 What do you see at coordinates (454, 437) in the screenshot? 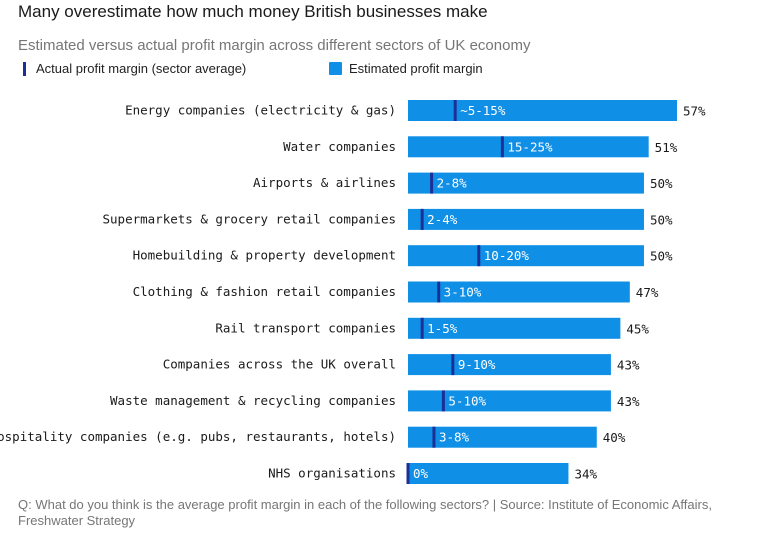
I see `actual-range-label: 3-8%` at bounding box center [454, 437].